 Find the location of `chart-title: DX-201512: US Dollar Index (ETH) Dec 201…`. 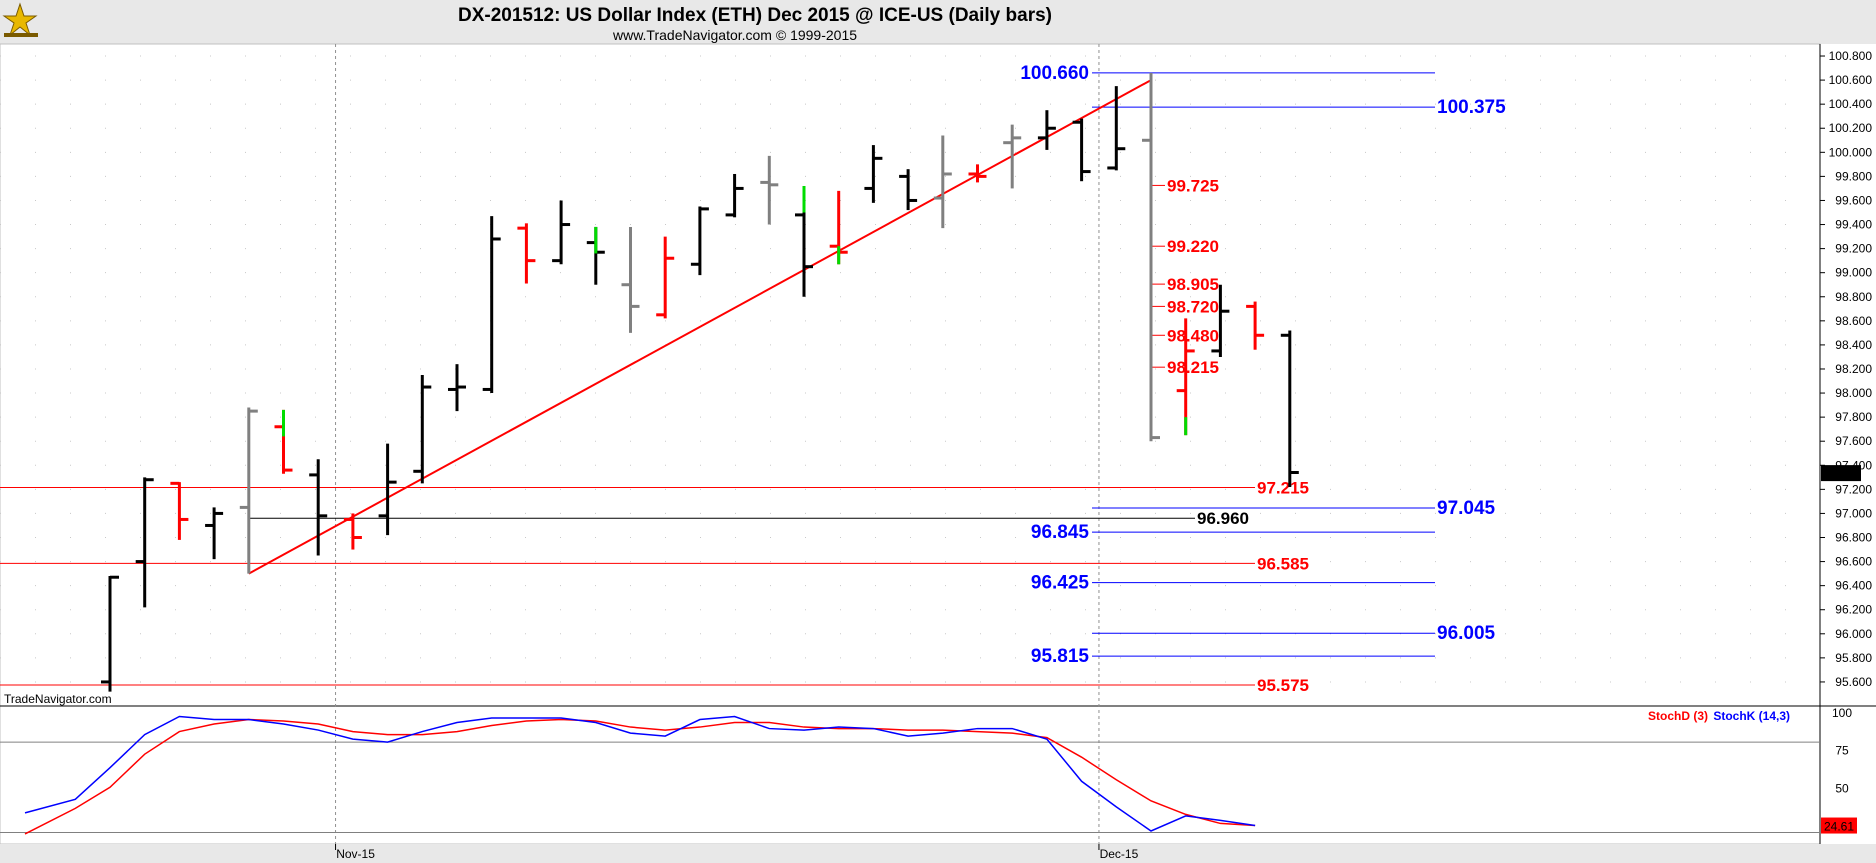

chart-title: DX-201512: US Dollar Index (ETH) Dec 201… is located at coordinates (755, 15).